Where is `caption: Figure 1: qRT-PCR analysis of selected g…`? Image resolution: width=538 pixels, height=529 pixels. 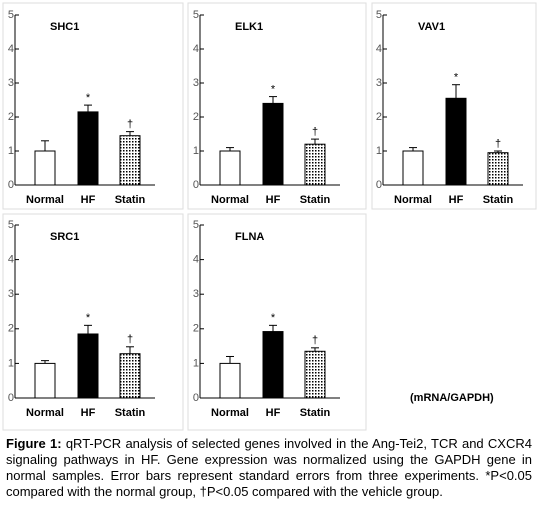 caption: Figure 1: qRT-PCR analysis of selected g… is located at coordinates (269, 468).